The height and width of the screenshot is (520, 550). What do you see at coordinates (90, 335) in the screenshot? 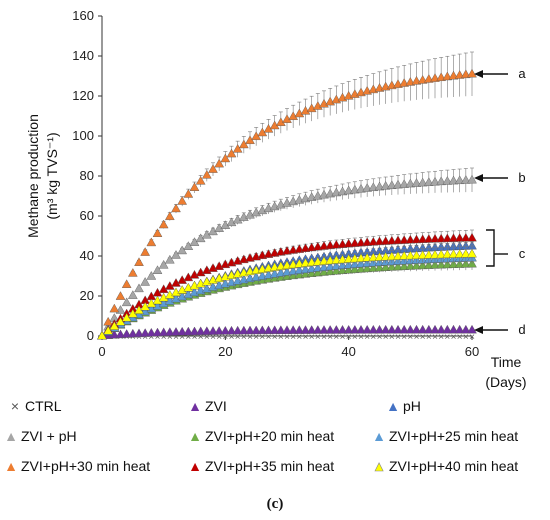
I see `y-tick-label: 0` at bounding box center [90, 335].